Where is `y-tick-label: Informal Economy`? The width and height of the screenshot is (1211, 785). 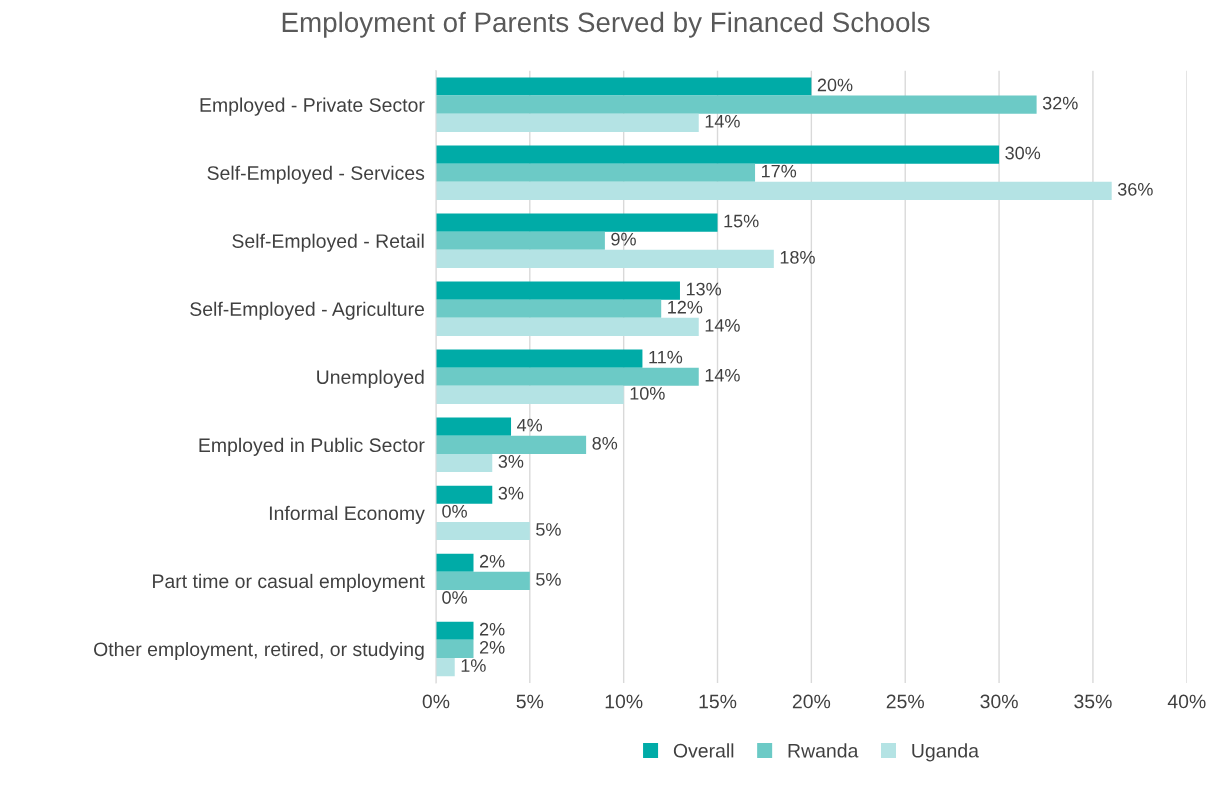 y-tick-label: Informal Economy is located at coordinates (347, 514).